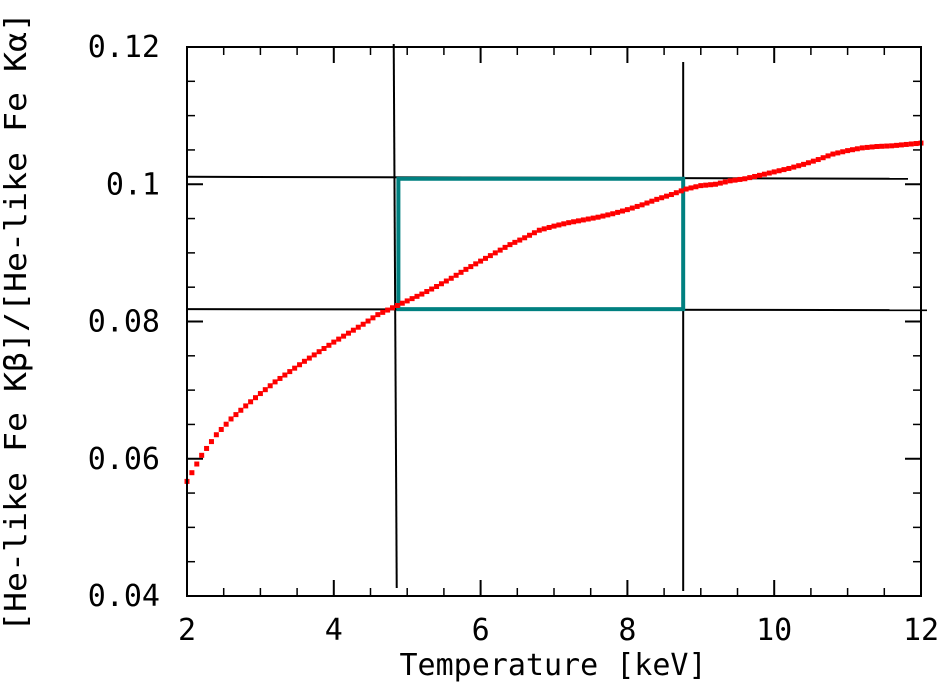  I want to click on reference-line-vertical, so click(395, 316).